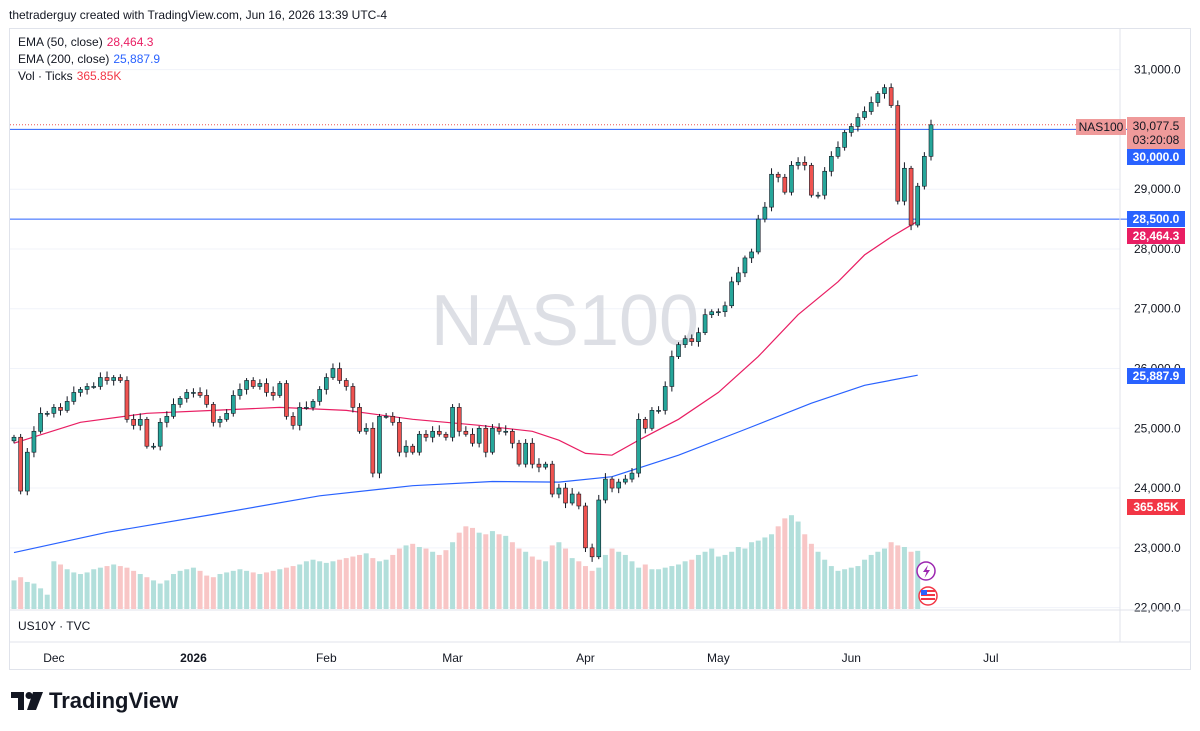 The image size is (1200, 731). I want to click on symbol-tag: NAS100, so click(1101, 127).